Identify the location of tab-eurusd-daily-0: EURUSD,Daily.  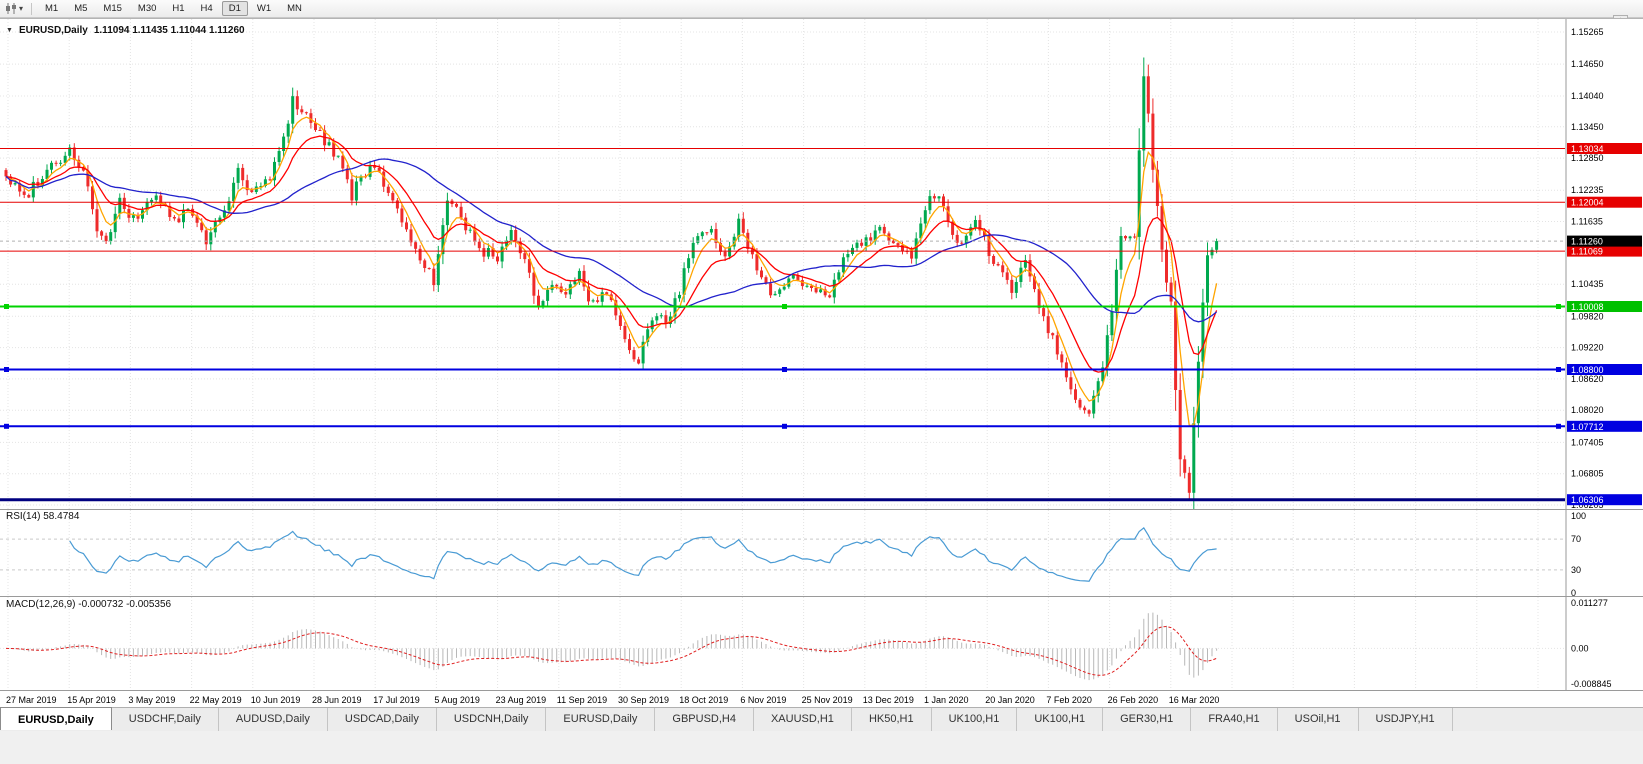
(56, 718).